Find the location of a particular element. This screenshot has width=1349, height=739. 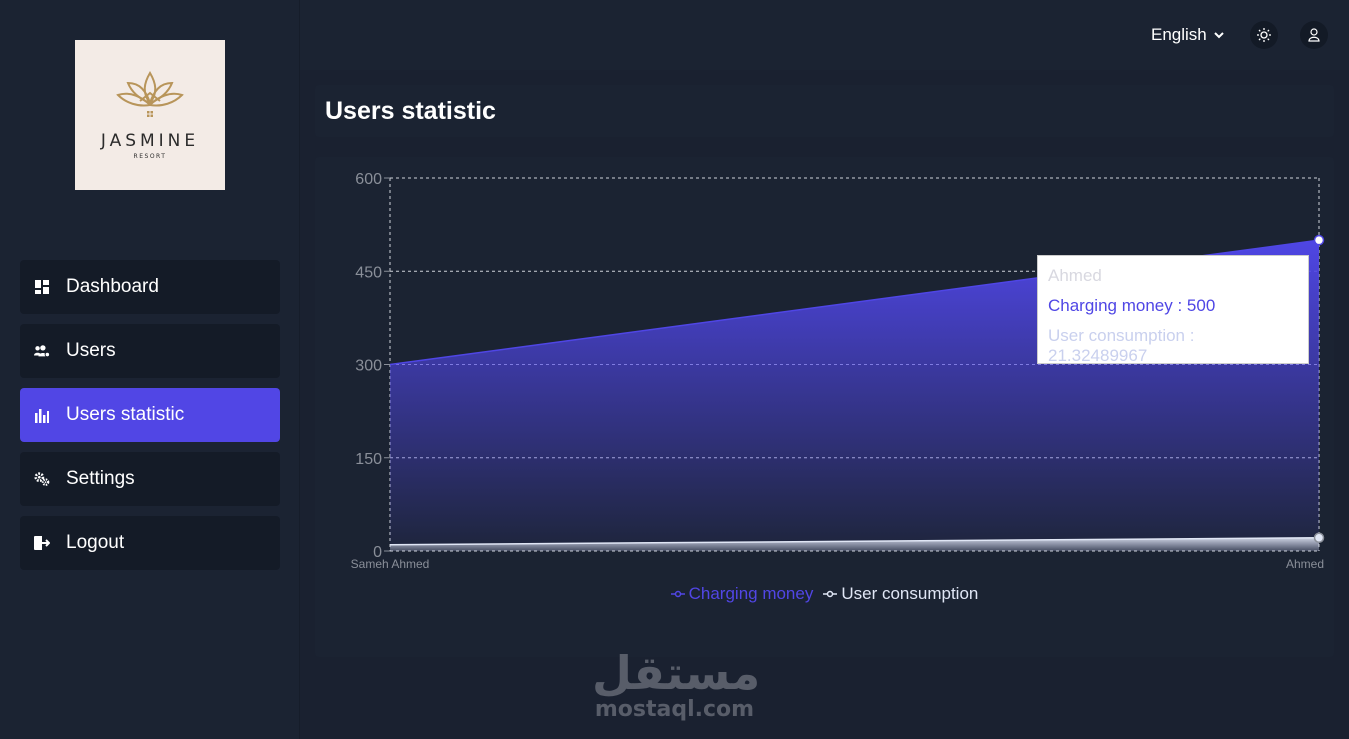

logo-wordmark: JASMINE is located at coordinates (150, 140).